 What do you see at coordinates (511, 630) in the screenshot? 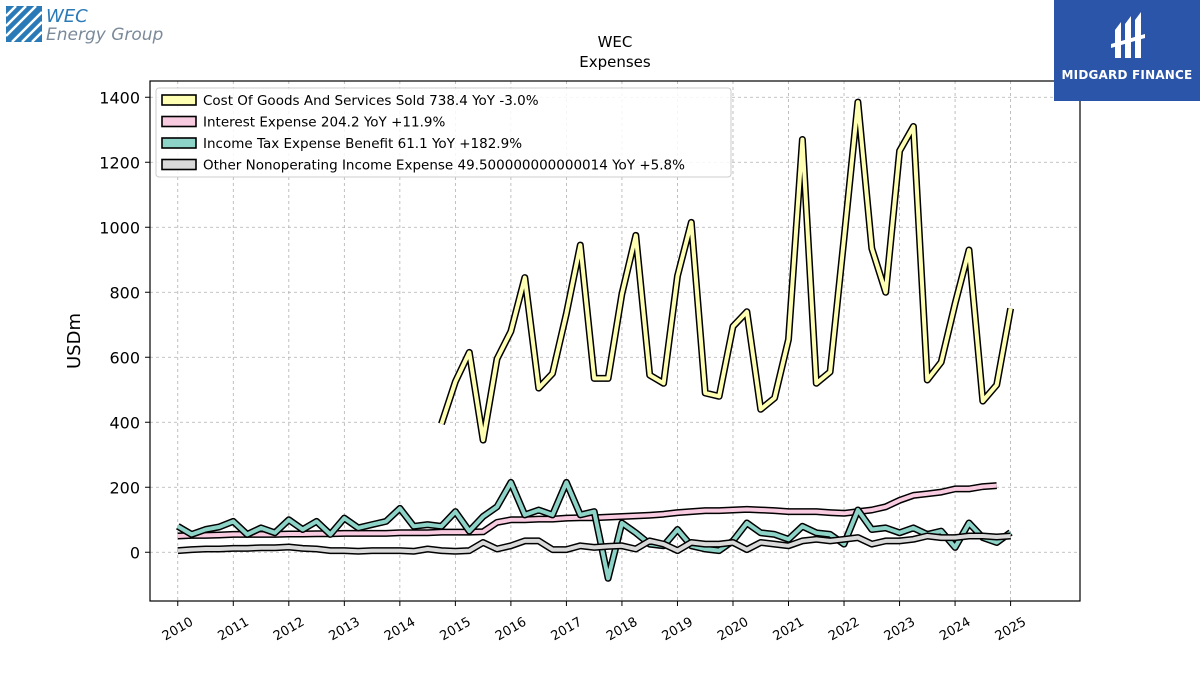
I see `x-tick-label: 2016` at bounding box center [511, 630].